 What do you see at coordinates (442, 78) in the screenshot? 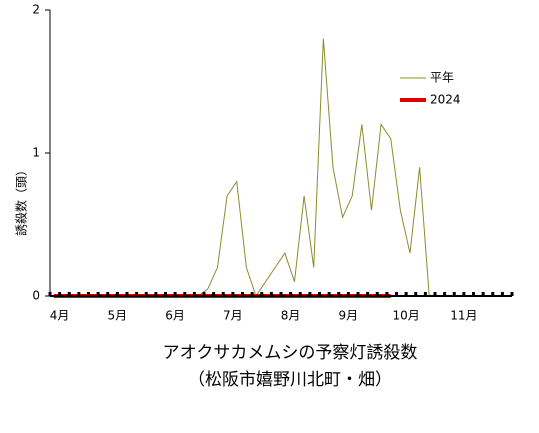
I see `legend-label: 平年` at bounding box center [442, 78].